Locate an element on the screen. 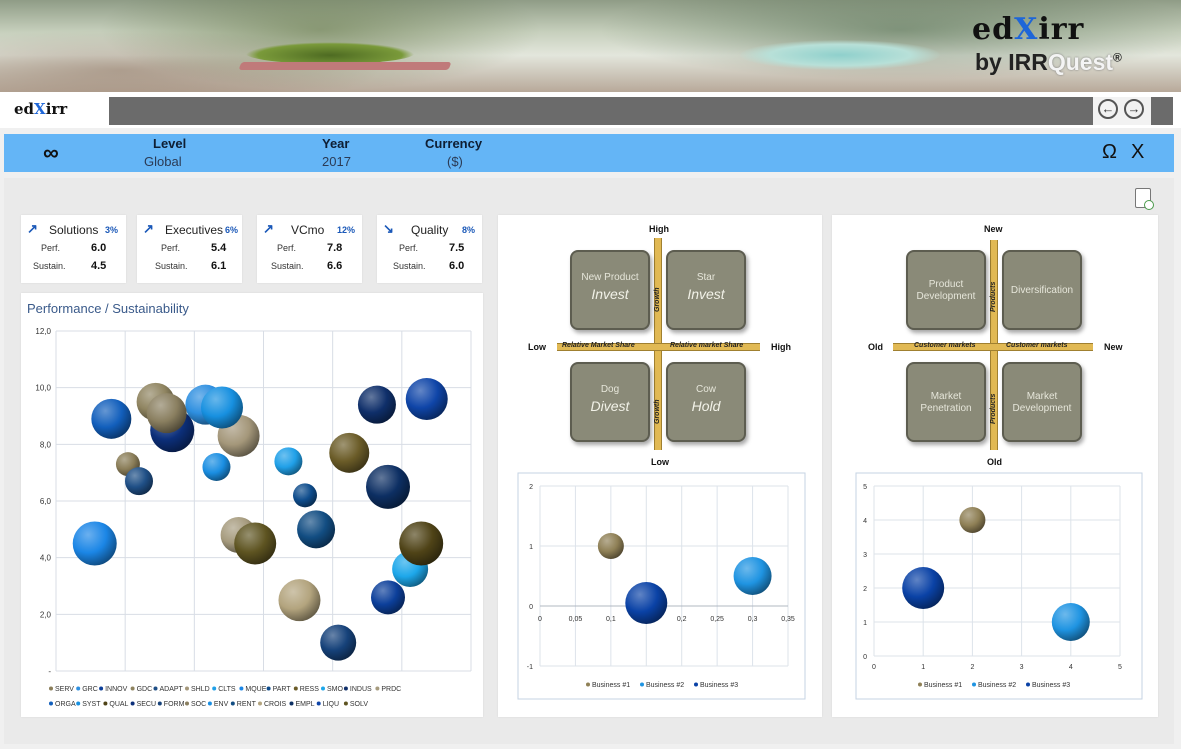 The height and width of the screenshot is (749, 1181). bcg-tile-dog: Dog Divest is located at coordinates (610, 402).